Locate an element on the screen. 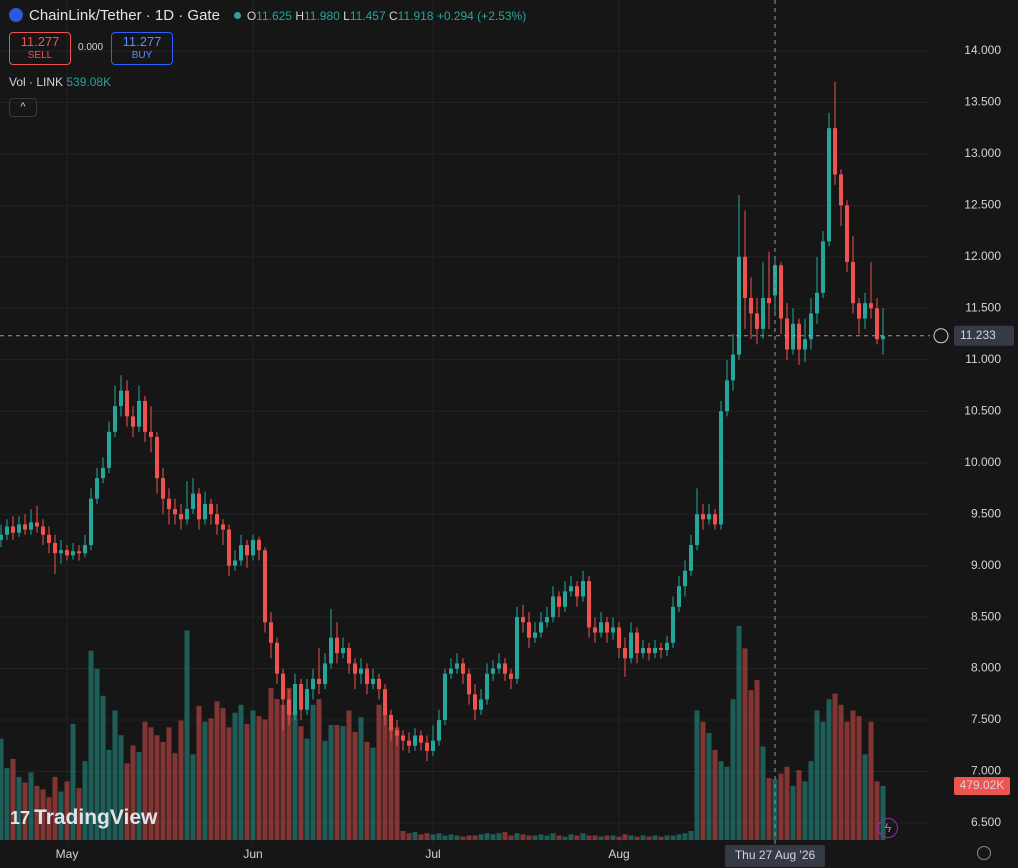 The width and height of the screenshot is (1018, 868). x-tick-label: Aug is located at coordinates (618, 854).